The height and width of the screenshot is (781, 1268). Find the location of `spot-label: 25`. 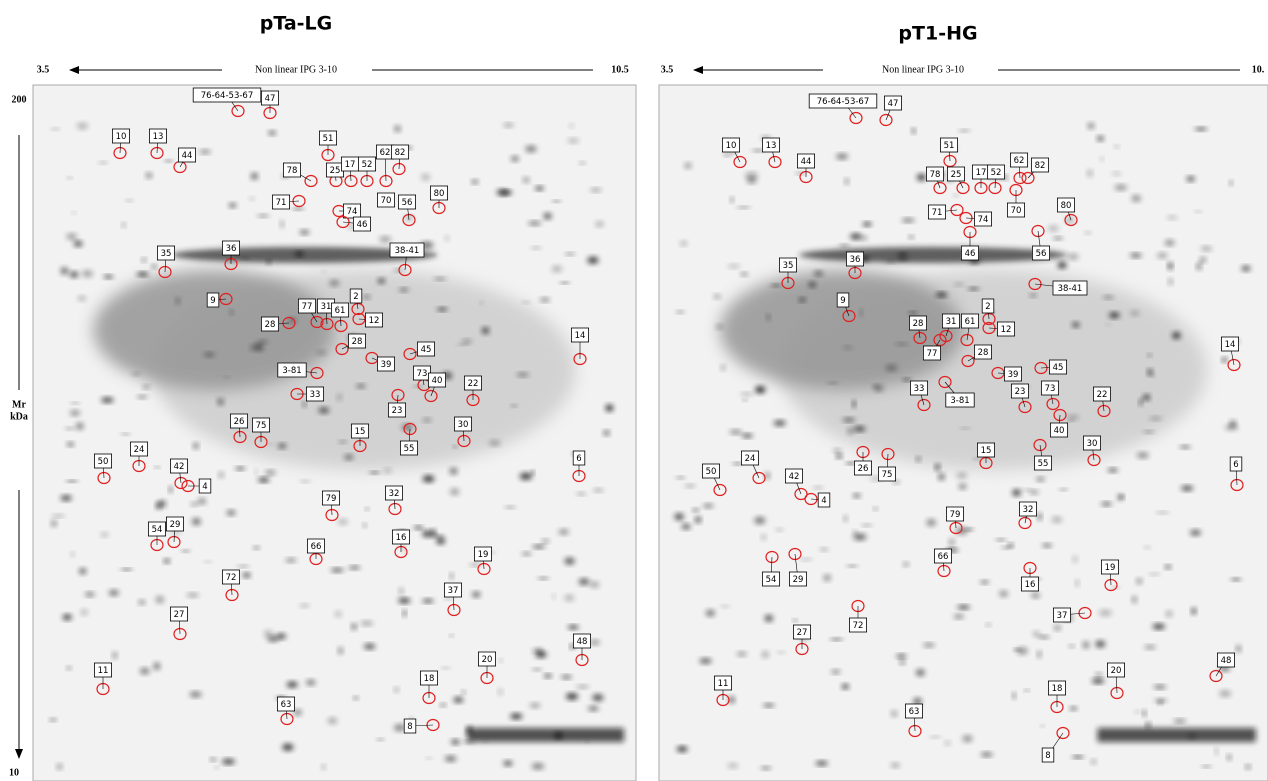

spot-label: 25 is located at coordinates (956, 175).